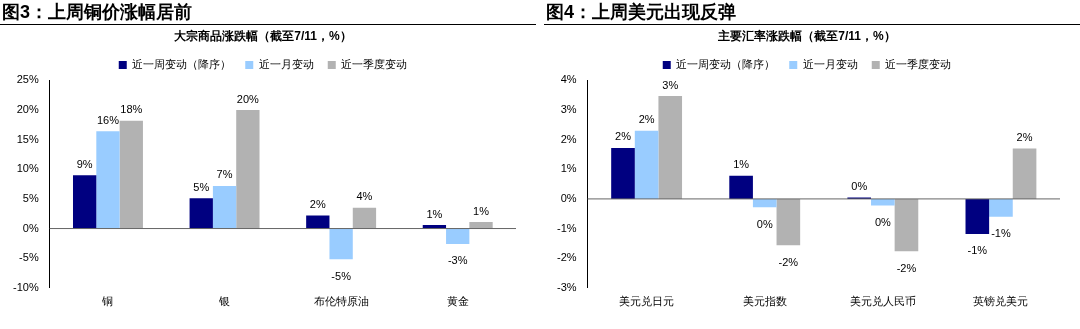 The width and height of the screenshot is (1080, 329). I want to click on y-tick-label: -2%, so click(567, 257).